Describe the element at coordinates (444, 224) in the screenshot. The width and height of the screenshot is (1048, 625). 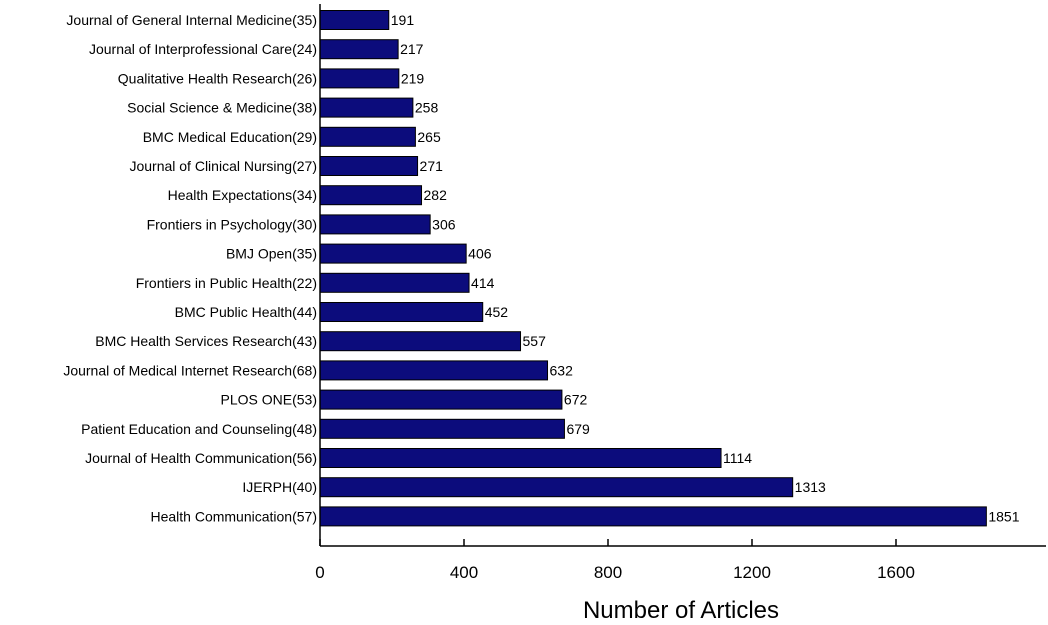
I see `value-label: 306` at that location.